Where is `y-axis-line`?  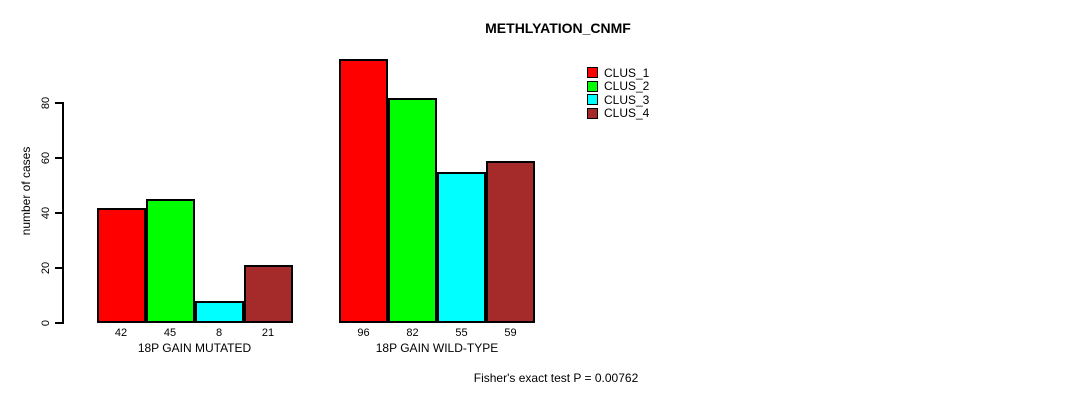
y-axis-line is located at coordinates (63, 213).